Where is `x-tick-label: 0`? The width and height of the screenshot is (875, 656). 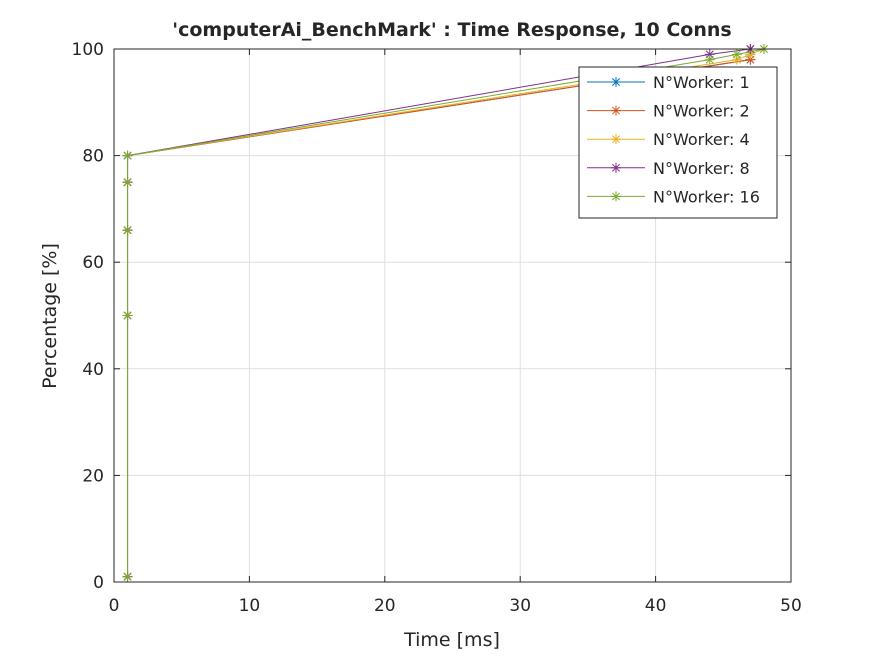
x-tick-label: 0 is located at coordinates (114, 606).